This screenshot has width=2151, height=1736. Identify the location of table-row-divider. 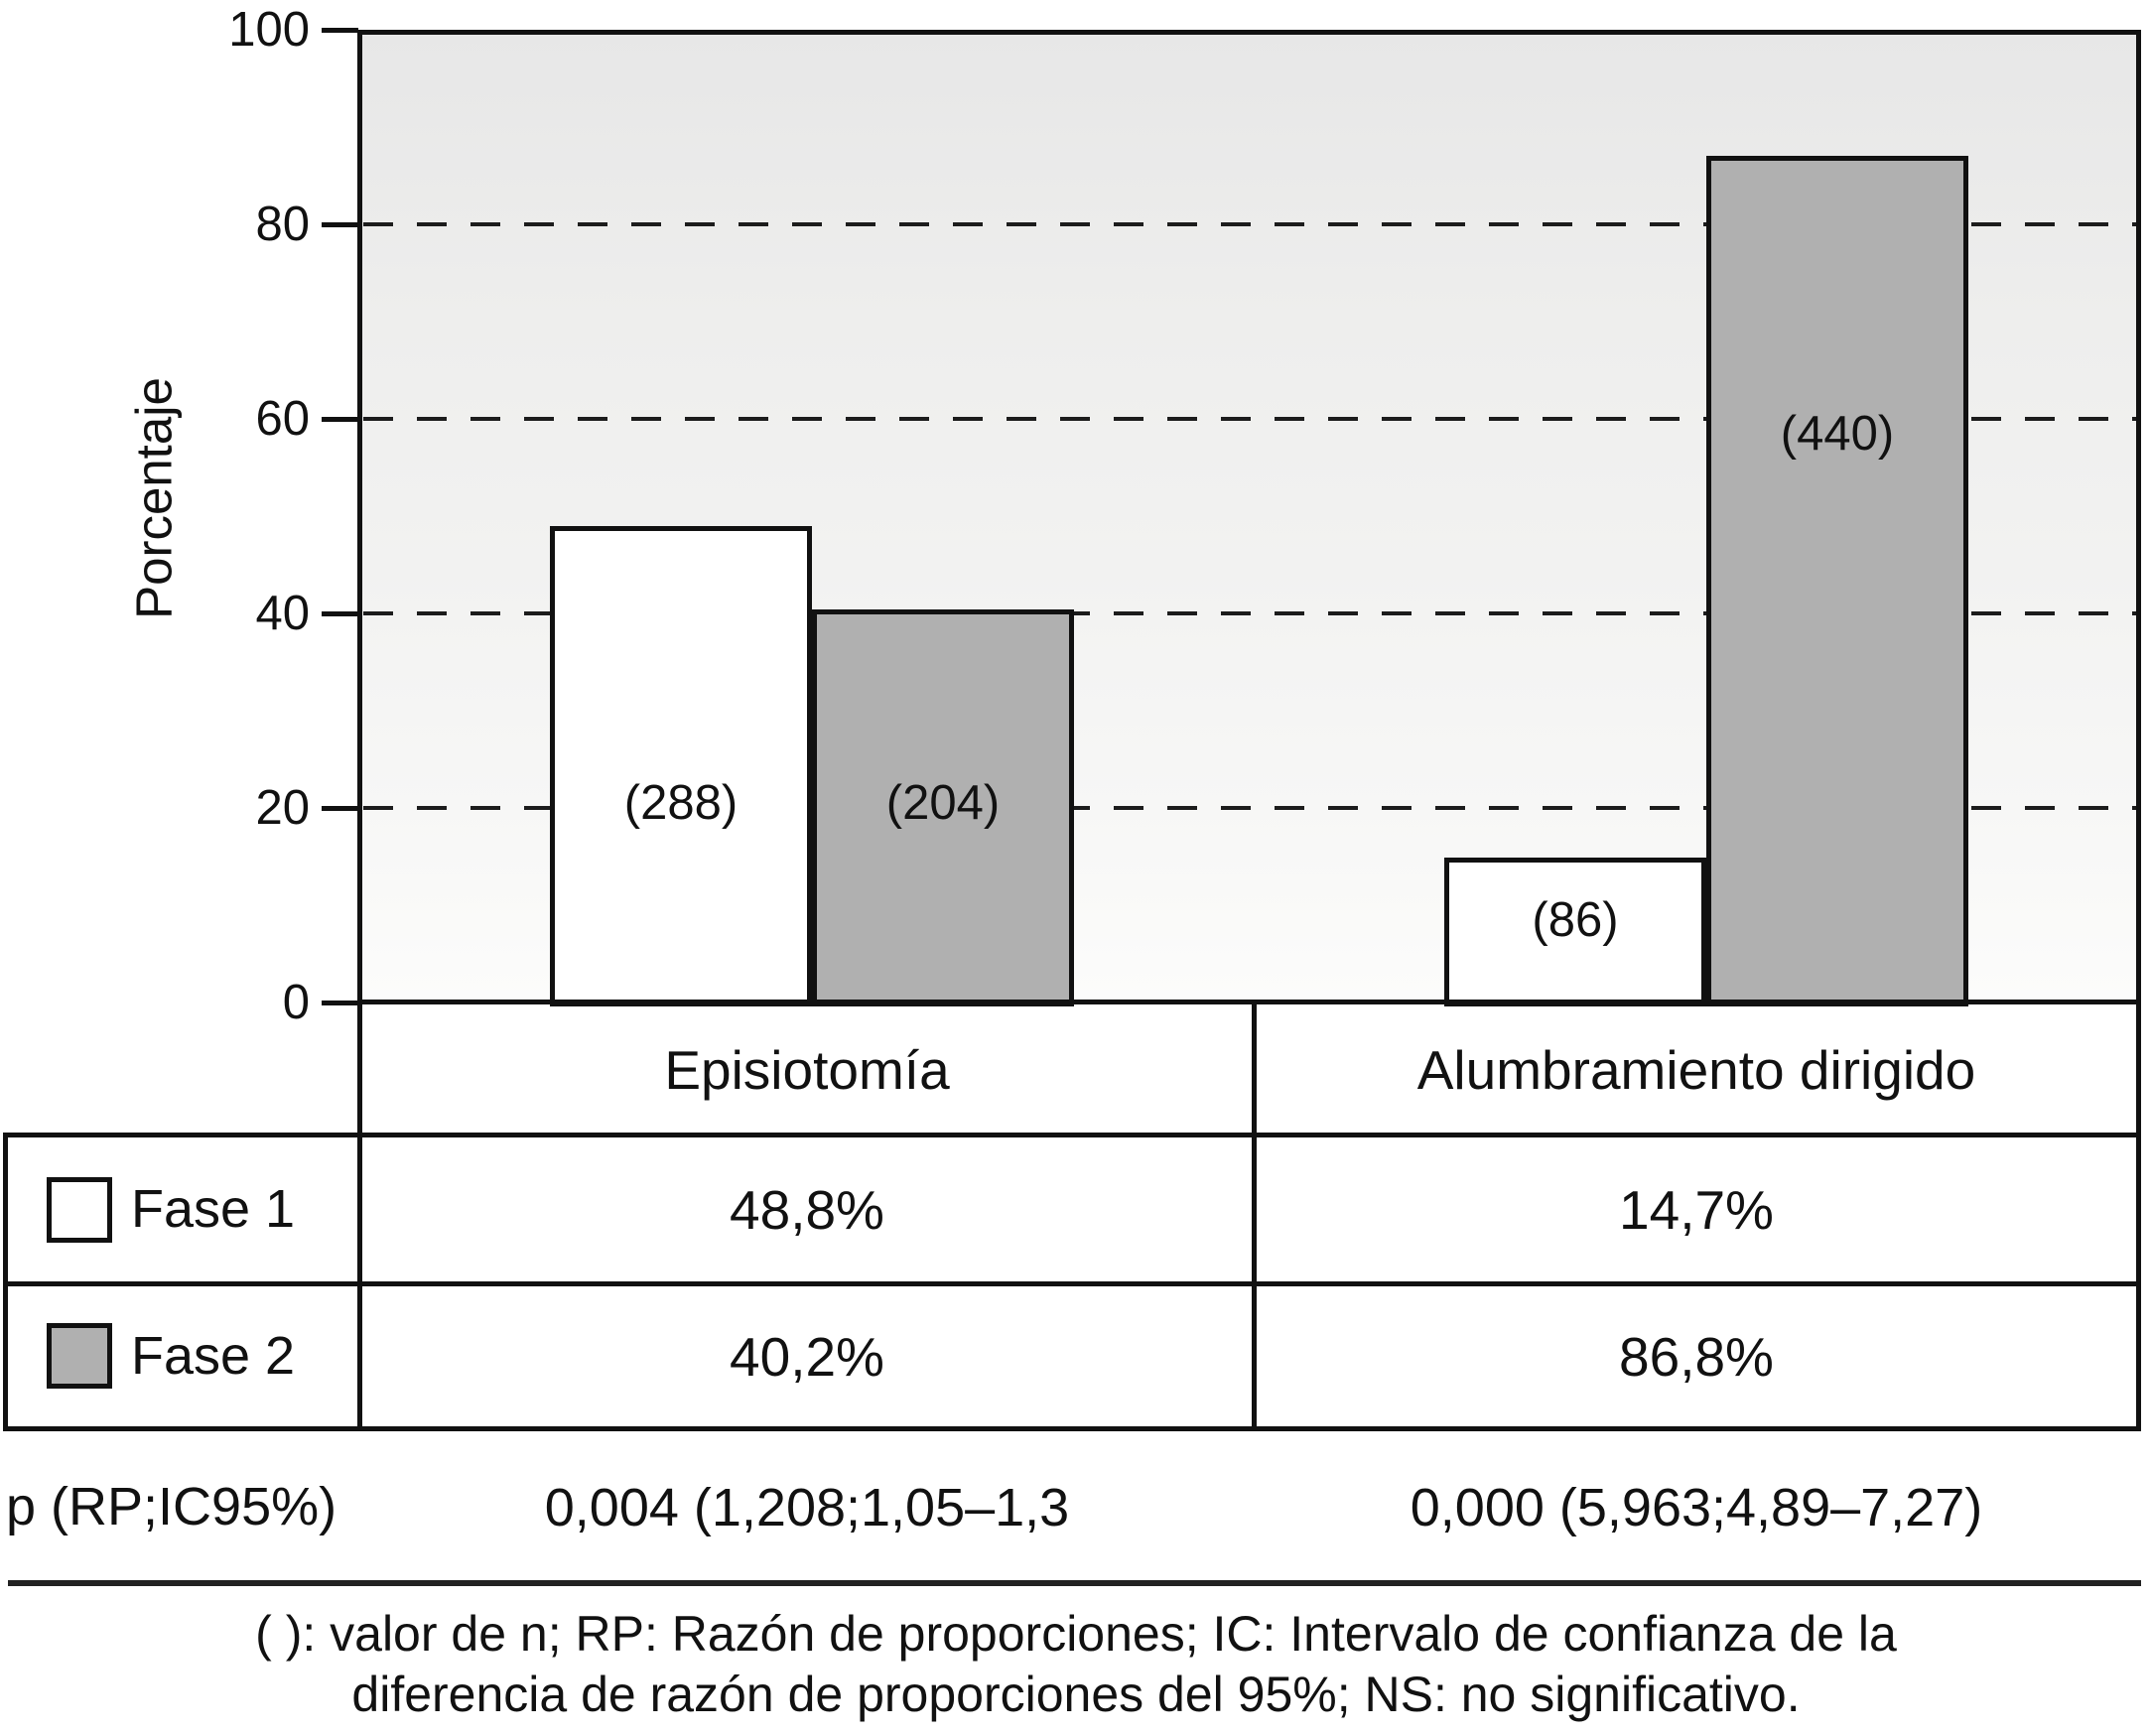
(1072, 1283).